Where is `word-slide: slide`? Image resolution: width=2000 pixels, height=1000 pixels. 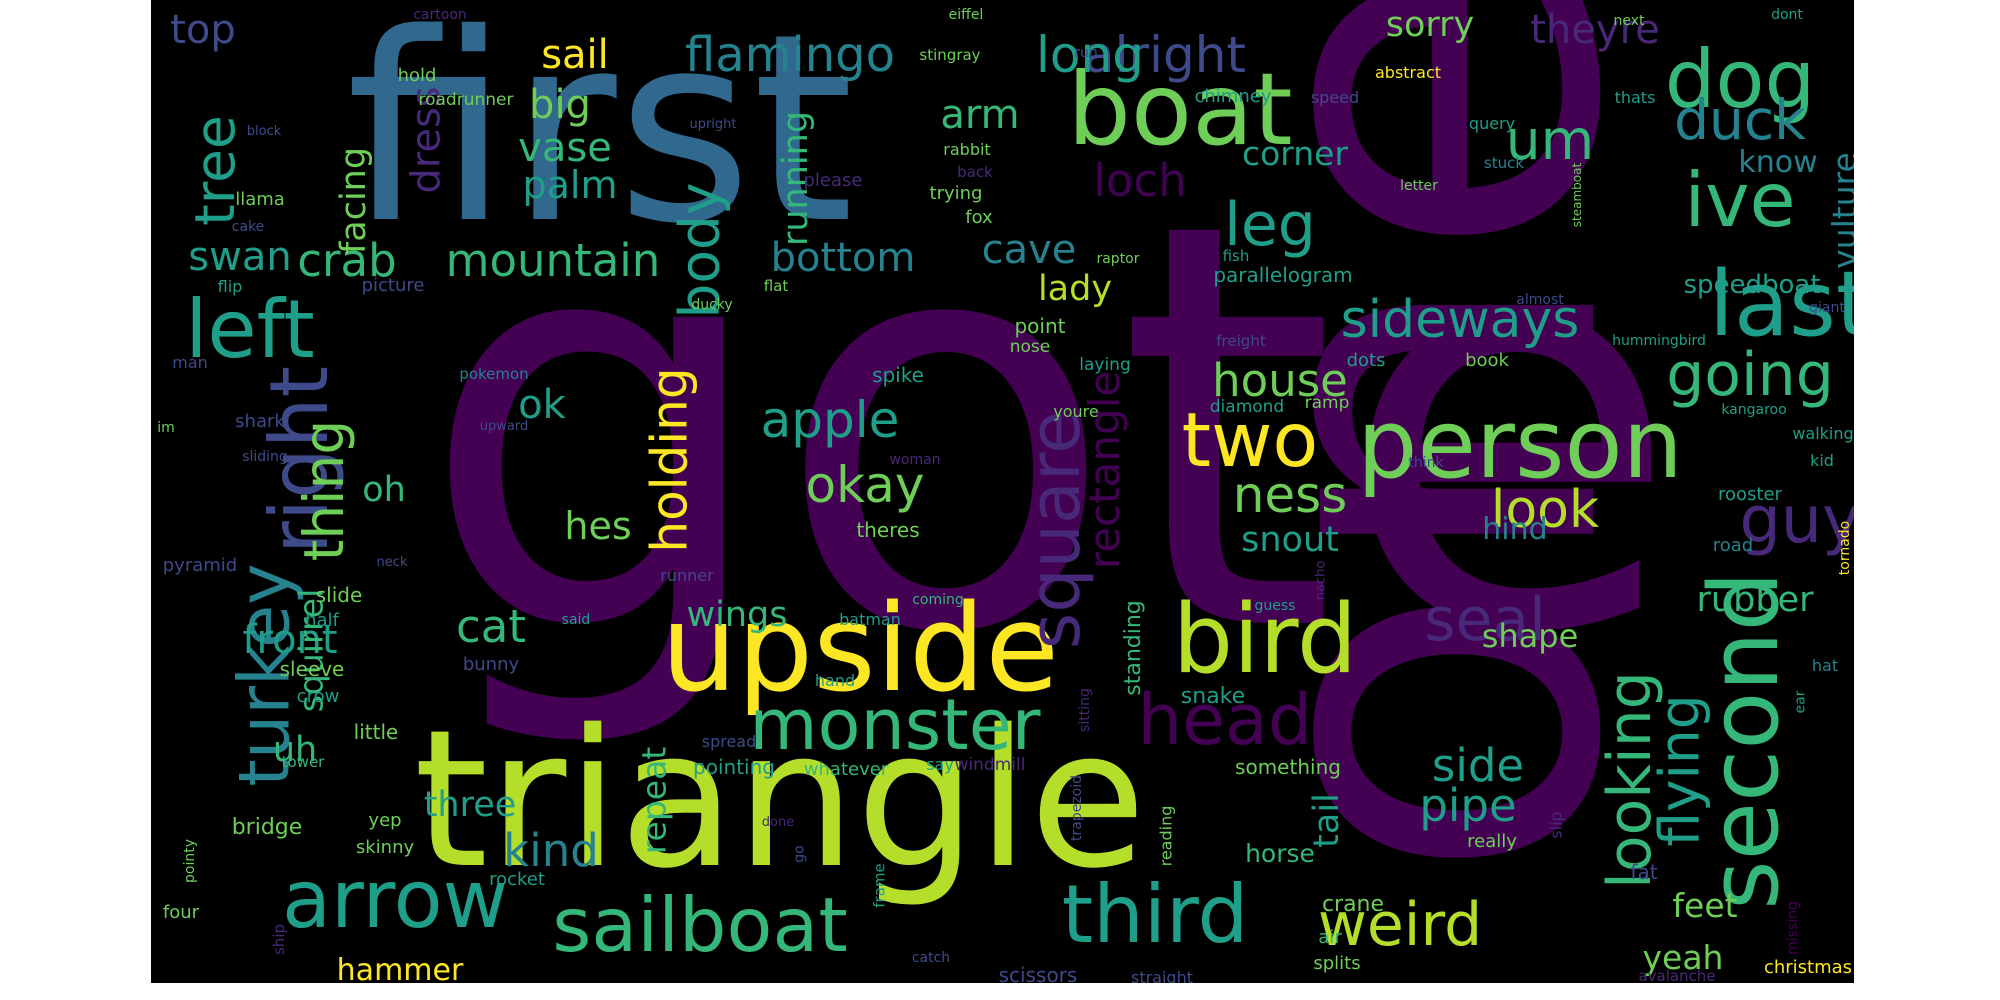 word-slide: slide is located at coordinates (339, 595).